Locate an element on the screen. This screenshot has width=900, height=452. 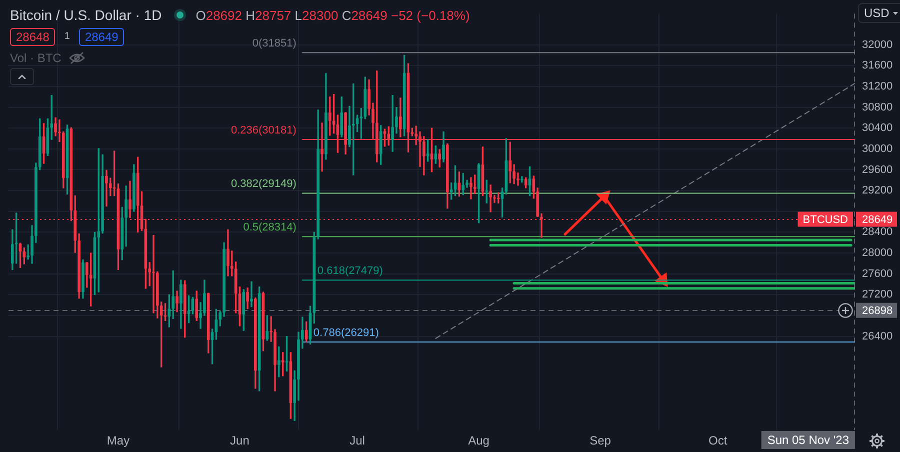
y-tick-label: 32000 is located at coordinates (877, 44).